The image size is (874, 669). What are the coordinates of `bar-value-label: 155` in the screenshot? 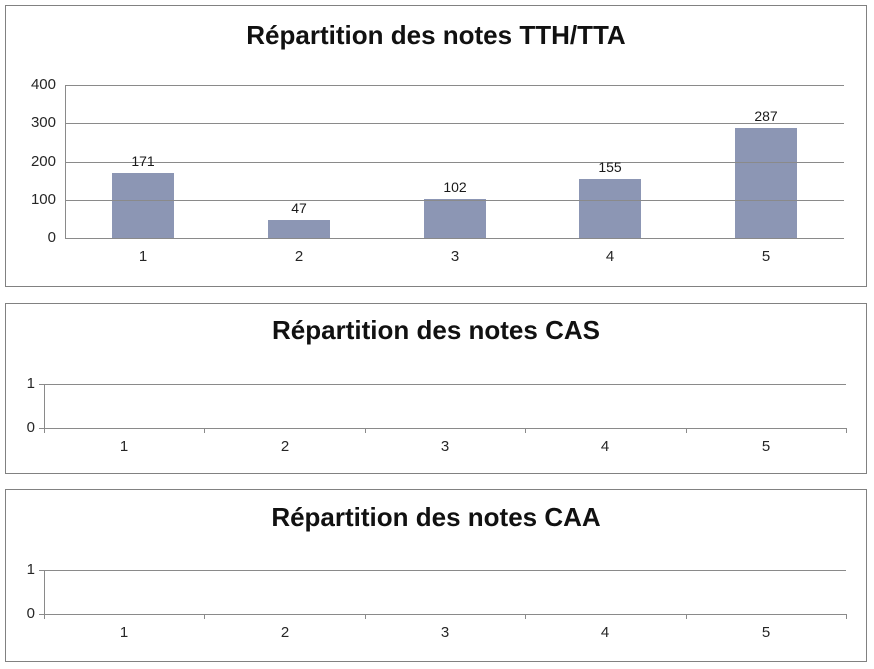 It's located at (610, 167).